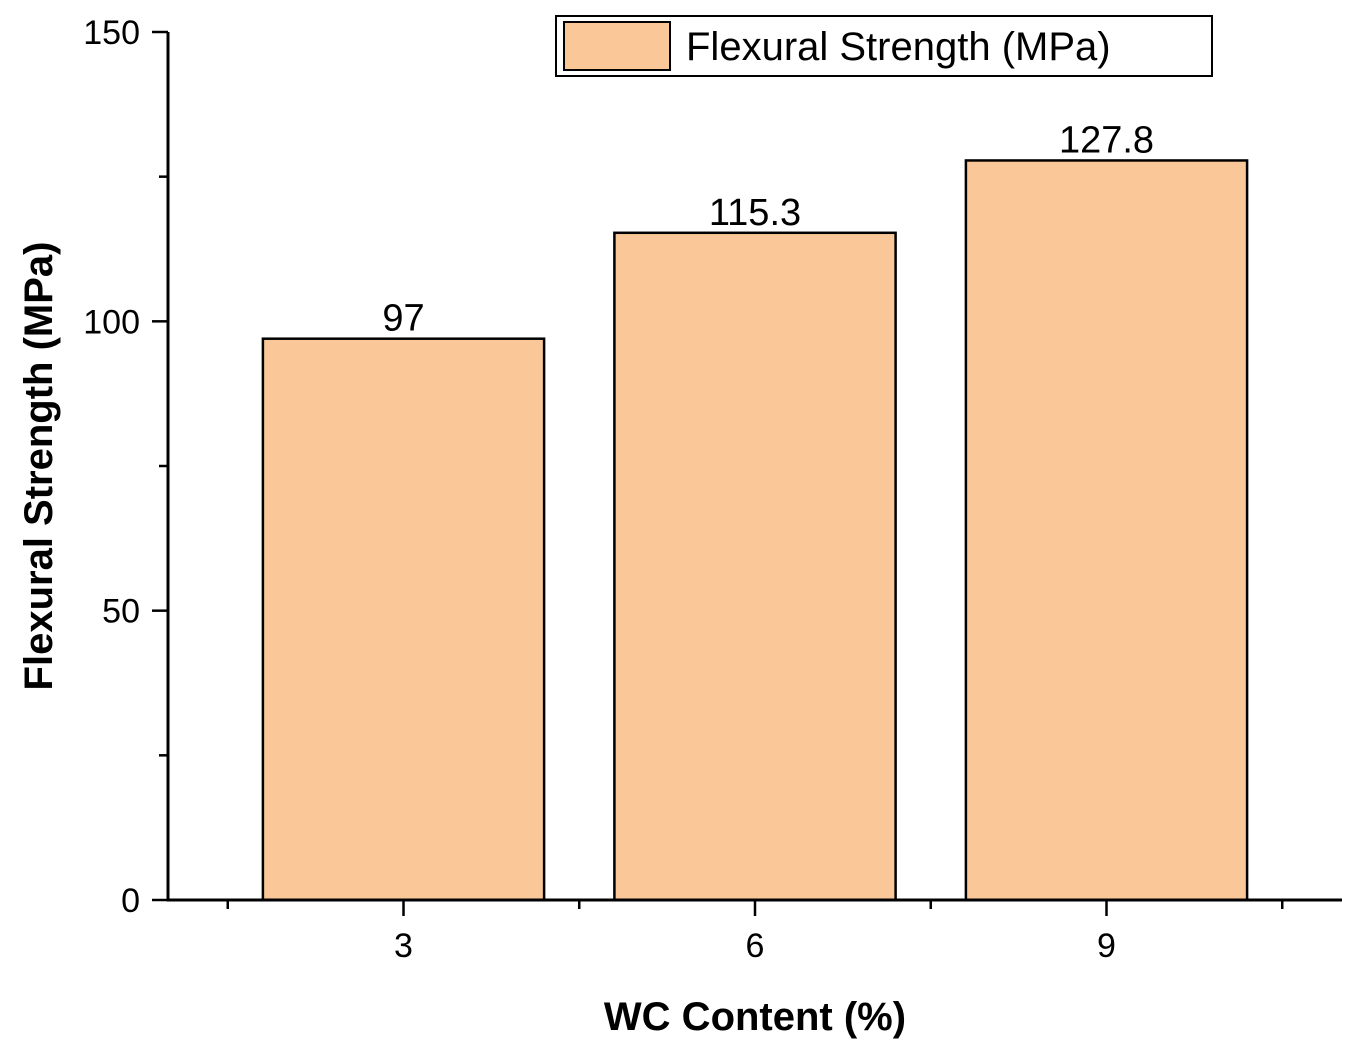 This screenshot has height=1055, width=1357. Describe the element at coordinates (898, 47) in the screenshot. I see `legend-label: Flexural Strength (MPa)` at that location.